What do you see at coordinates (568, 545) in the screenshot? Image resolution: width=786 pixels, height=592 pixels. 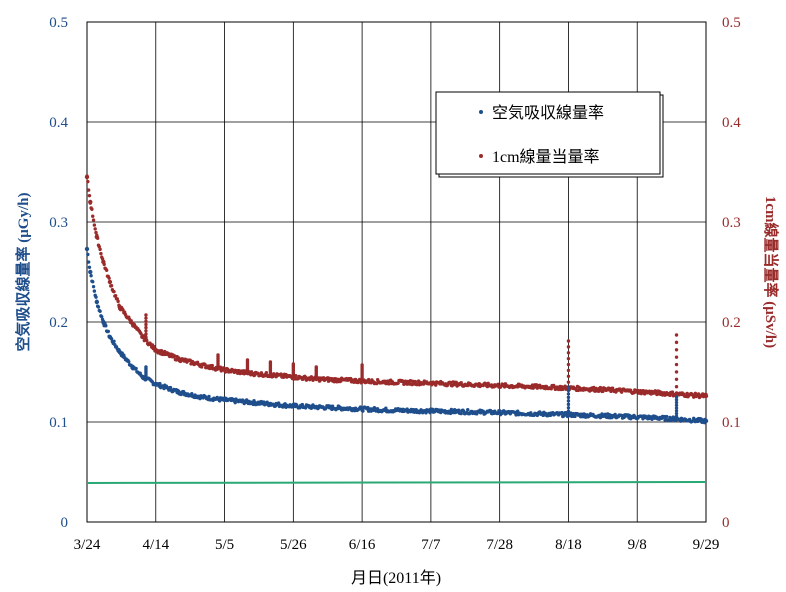 I see `x-tick-label: 8/18` at bounding box center [568, 545].